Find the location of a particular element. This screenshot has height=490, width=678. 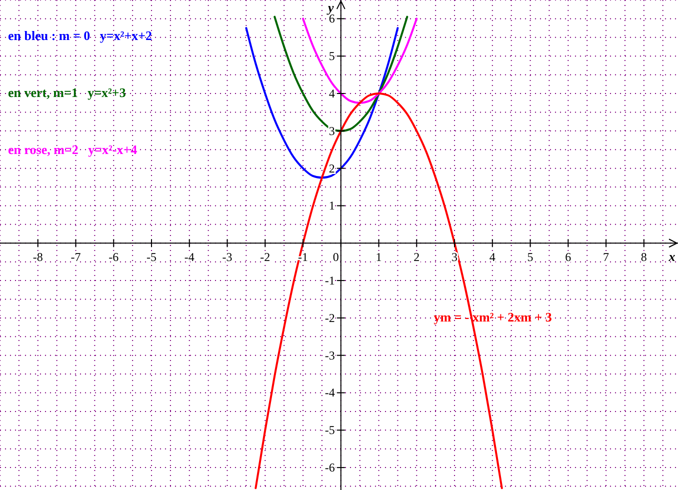

y-tick-label: -6 is located at coordinates (329, 467).